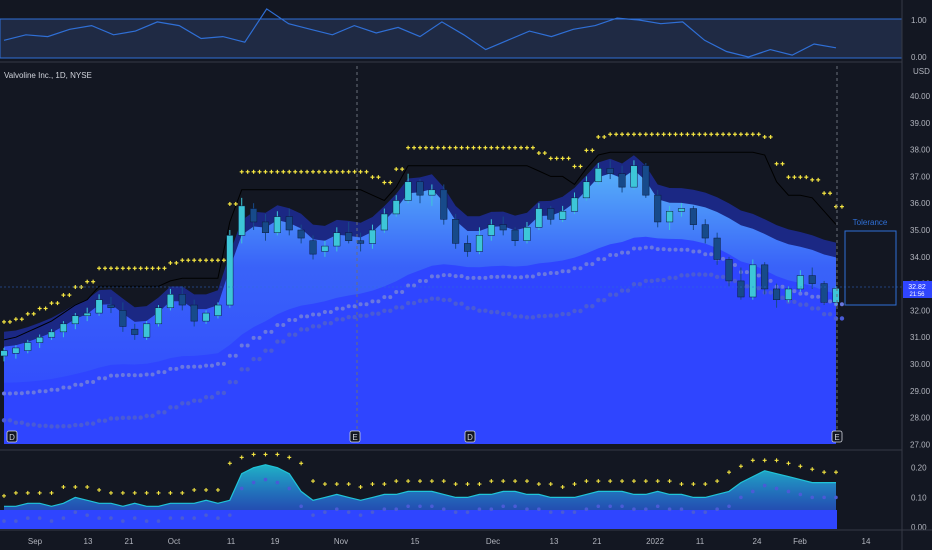  Describe the element at coordinates (420, 500) in the screenshot. I see `bottom-band-dots` at that location.